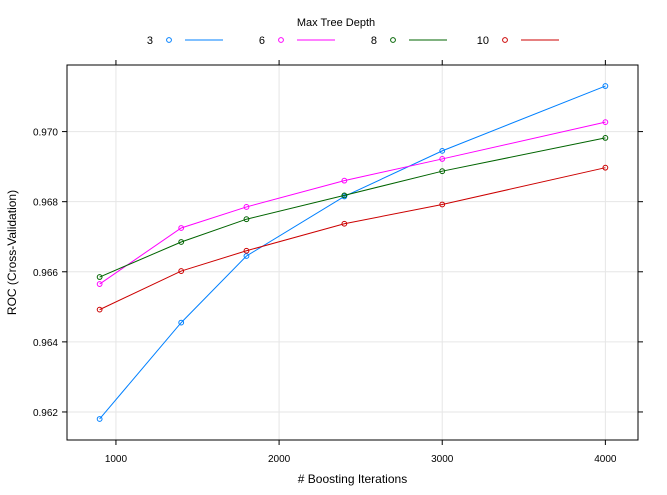  Describe the element at coordinates (279, 459) in the screenshot. I see `x-tick-label: 2000` at that location.